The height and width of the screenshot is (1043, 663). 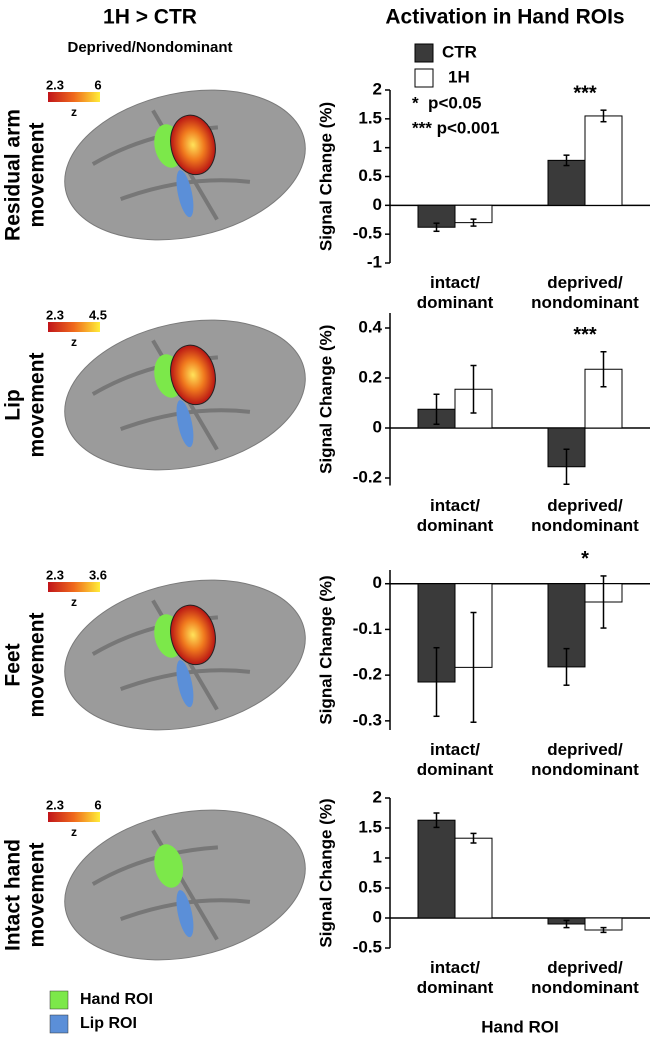 I want to click on colorbar-max: 3.6, so click(x=98, y=574).